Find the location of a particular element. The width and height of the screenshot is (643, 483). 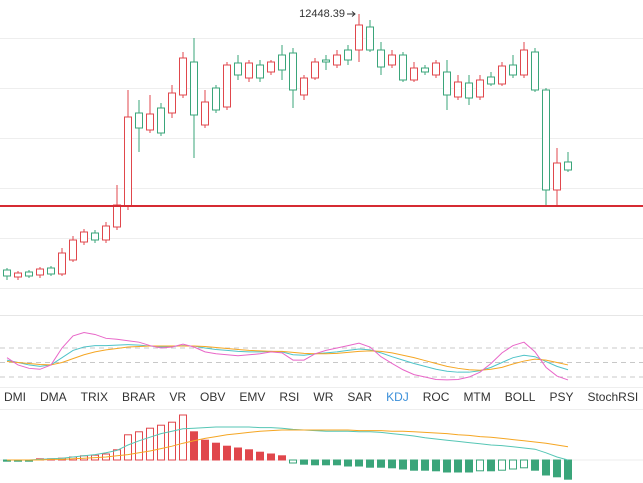

indicator-tab: VR is located at coordinates (177, 397).